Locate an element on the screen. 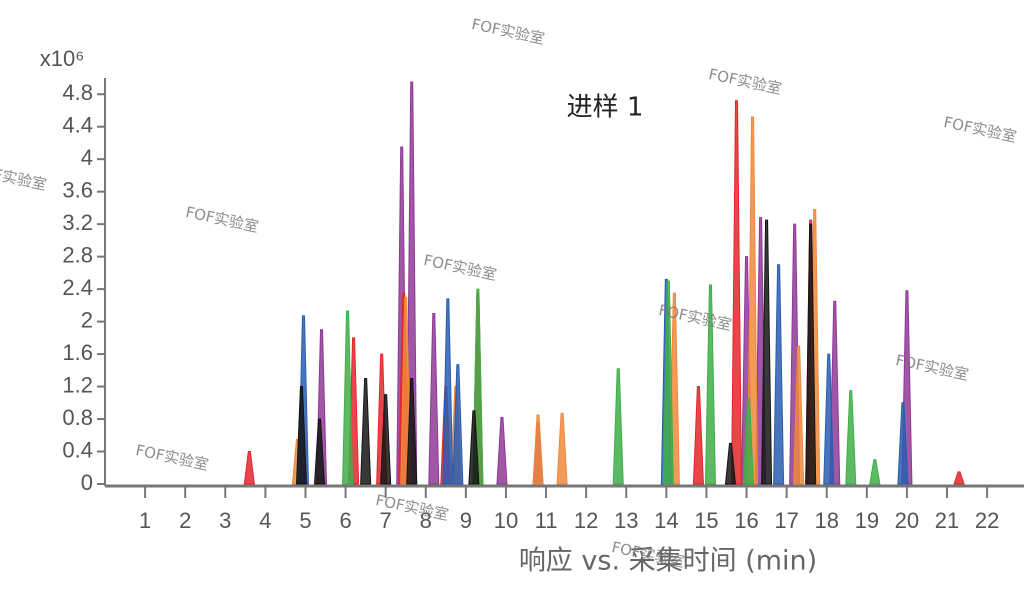 The width and height of the screenshot is (1024, 590). y-tick-label: 2 is located at coordinates (87, 319).